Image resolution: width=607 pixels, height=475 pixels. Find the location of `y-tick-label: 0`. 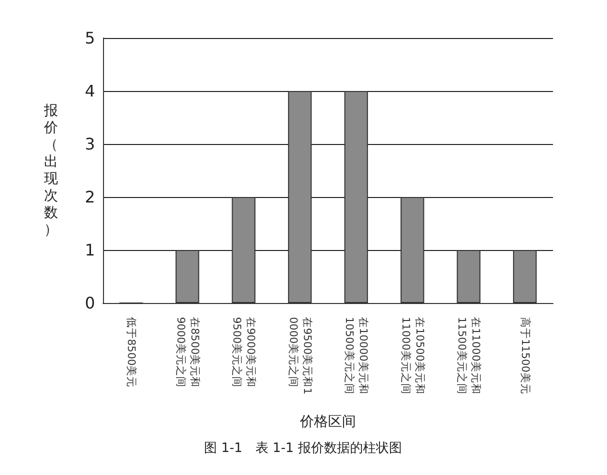

y-tick-label: 0 is located at coordinates (89, 303).